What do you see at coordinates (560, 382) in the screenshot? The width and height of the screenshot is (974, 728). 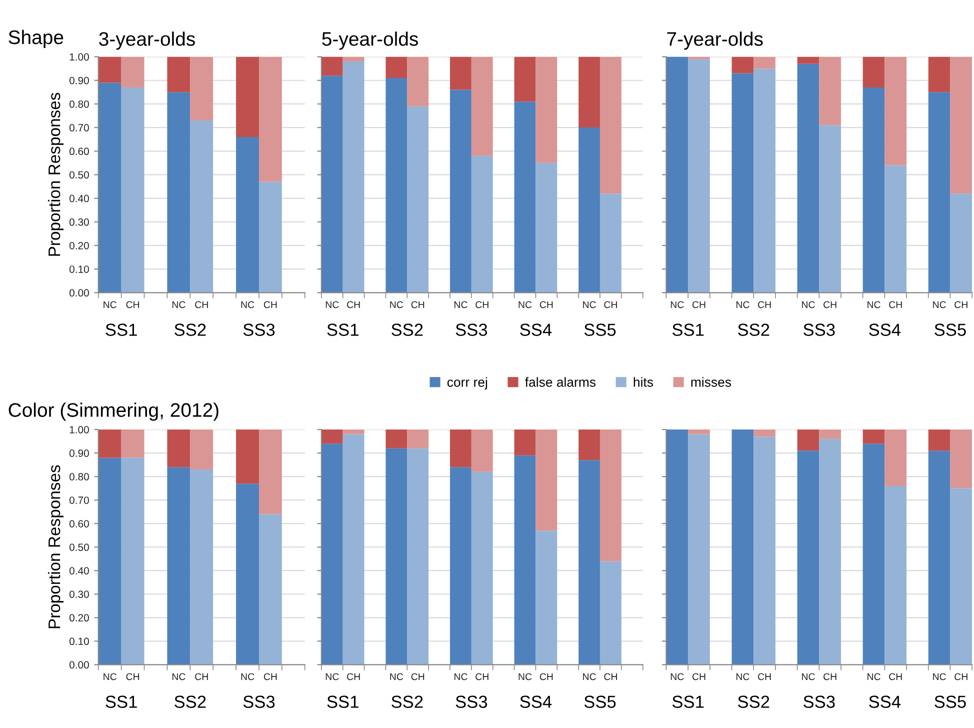 I see `legend-label: false alarms` at bounding box center [560, 382].